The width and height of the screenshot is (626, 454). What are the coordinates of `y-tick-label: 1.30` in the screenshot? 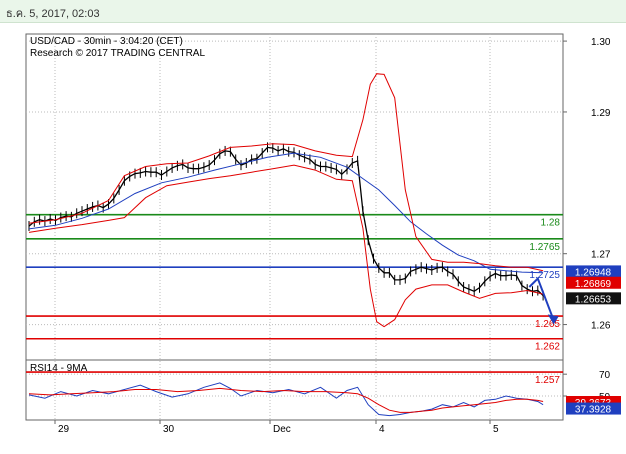 It's located at (601, 42).